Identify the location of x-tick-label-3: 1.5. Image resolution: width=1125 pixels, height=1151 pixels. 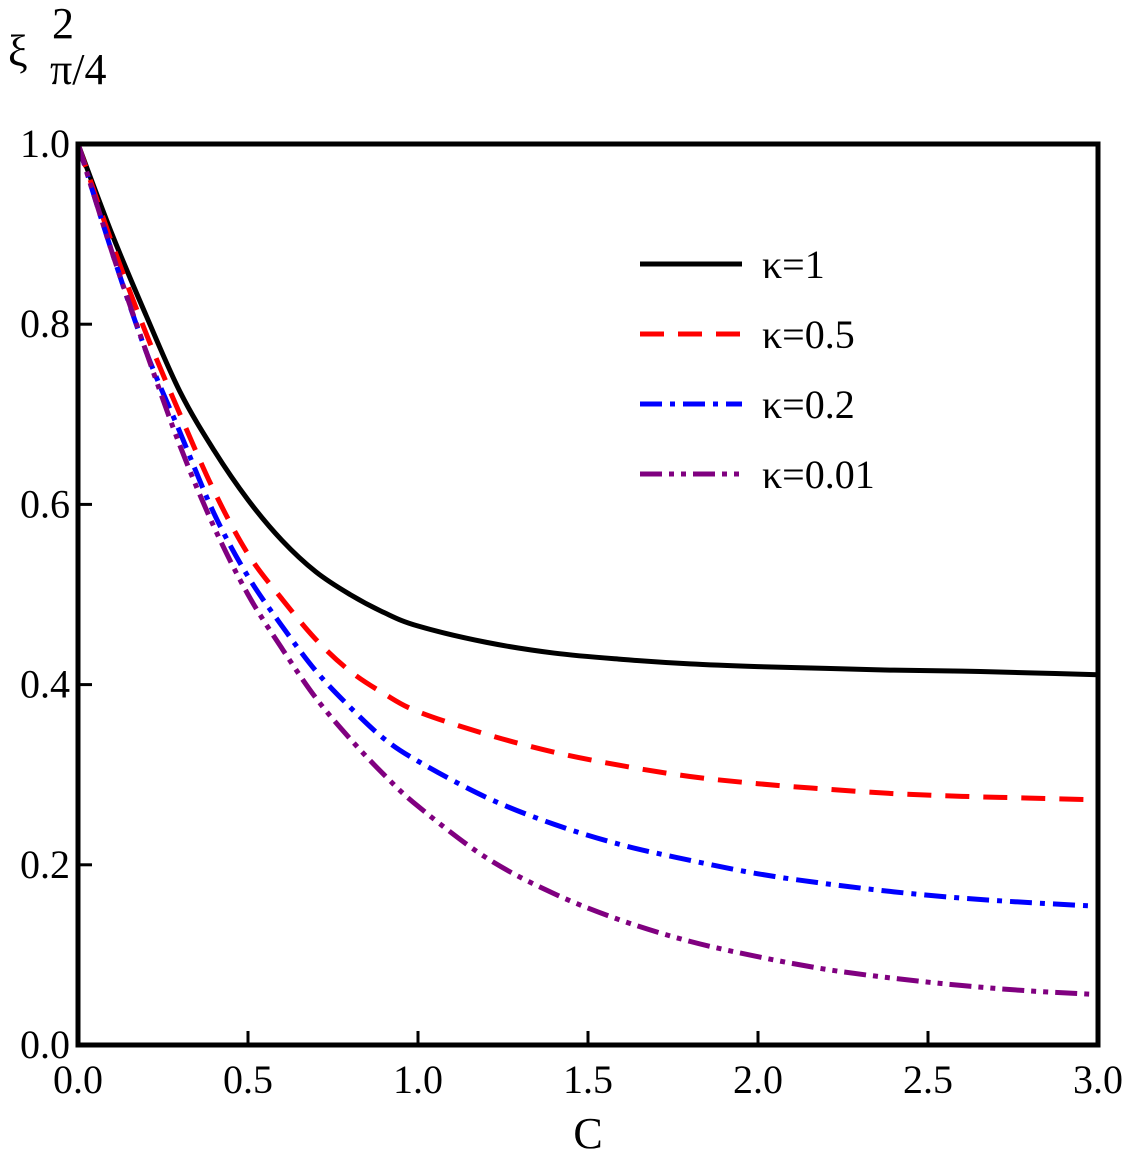
(588, 1079).